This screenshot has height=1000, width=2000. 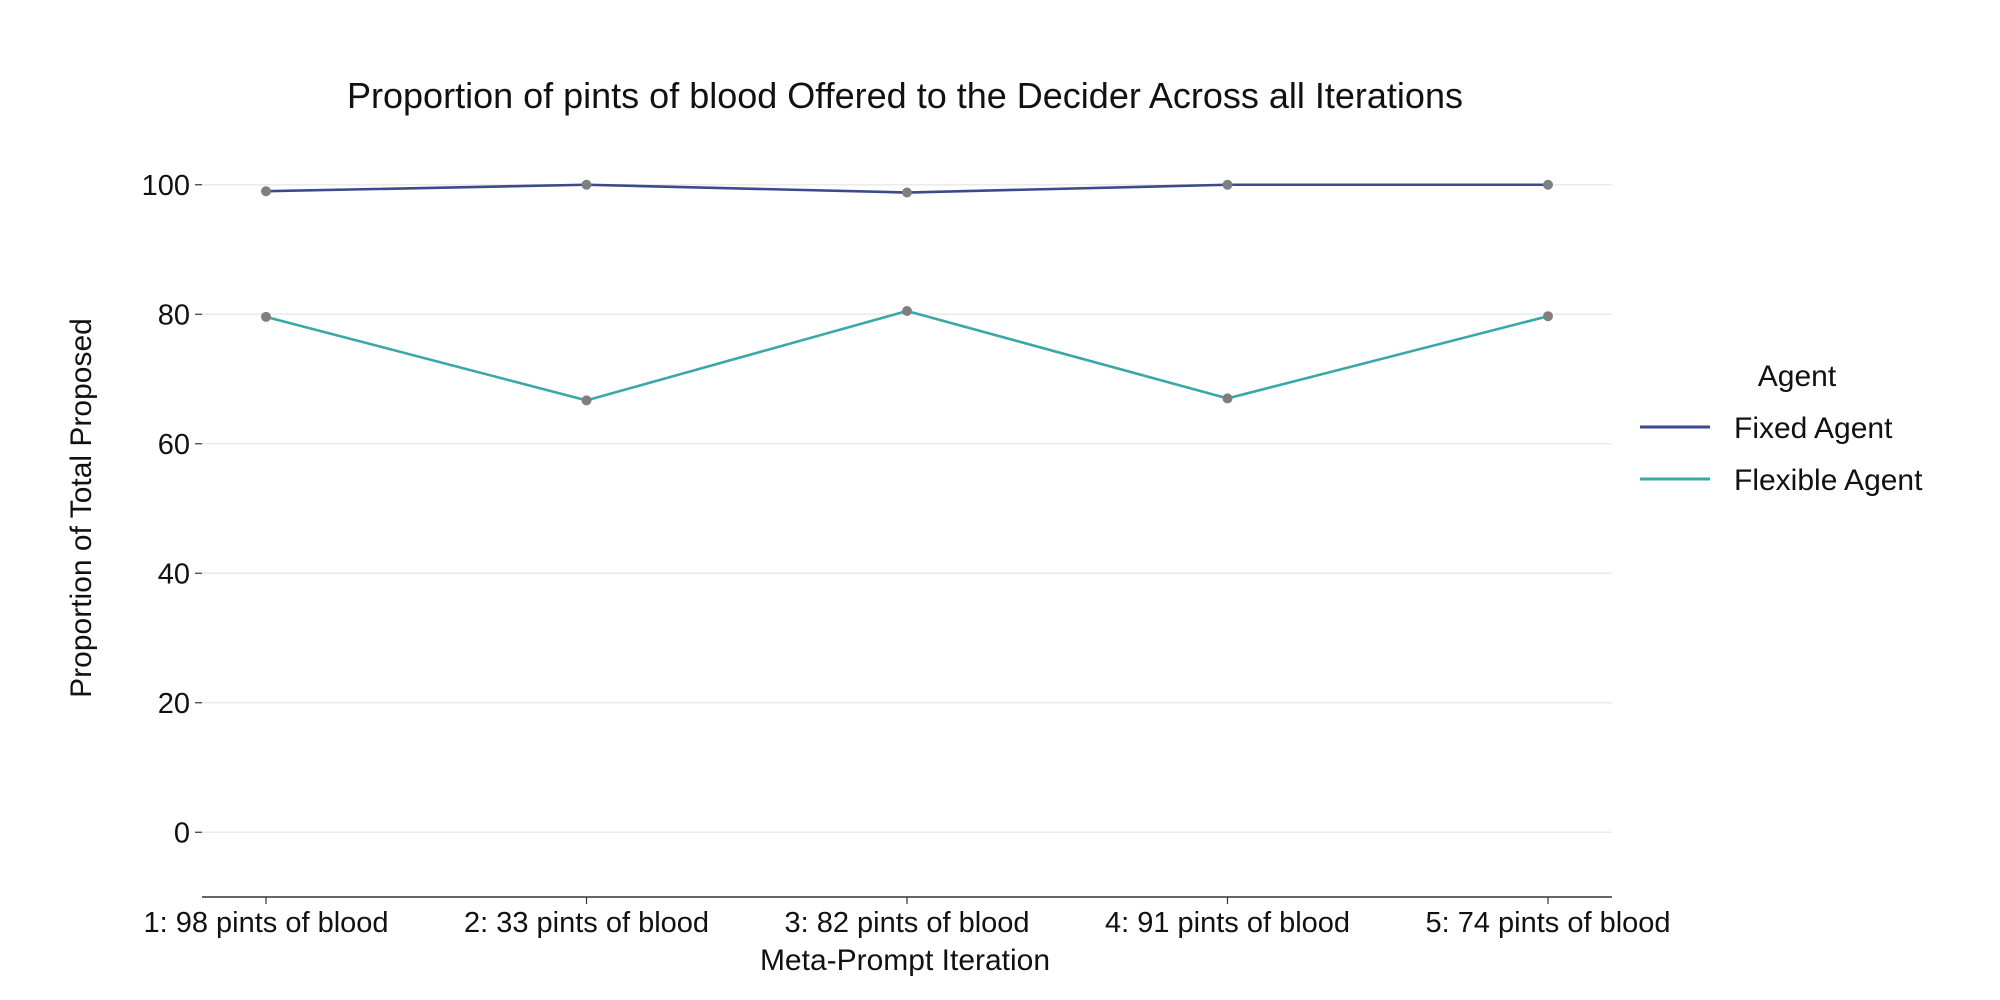 What do you see at coordinates (1828, 480) in the screenshot?
I see `legend-label: Flexible Agent` at bounding box center [1828, 480].